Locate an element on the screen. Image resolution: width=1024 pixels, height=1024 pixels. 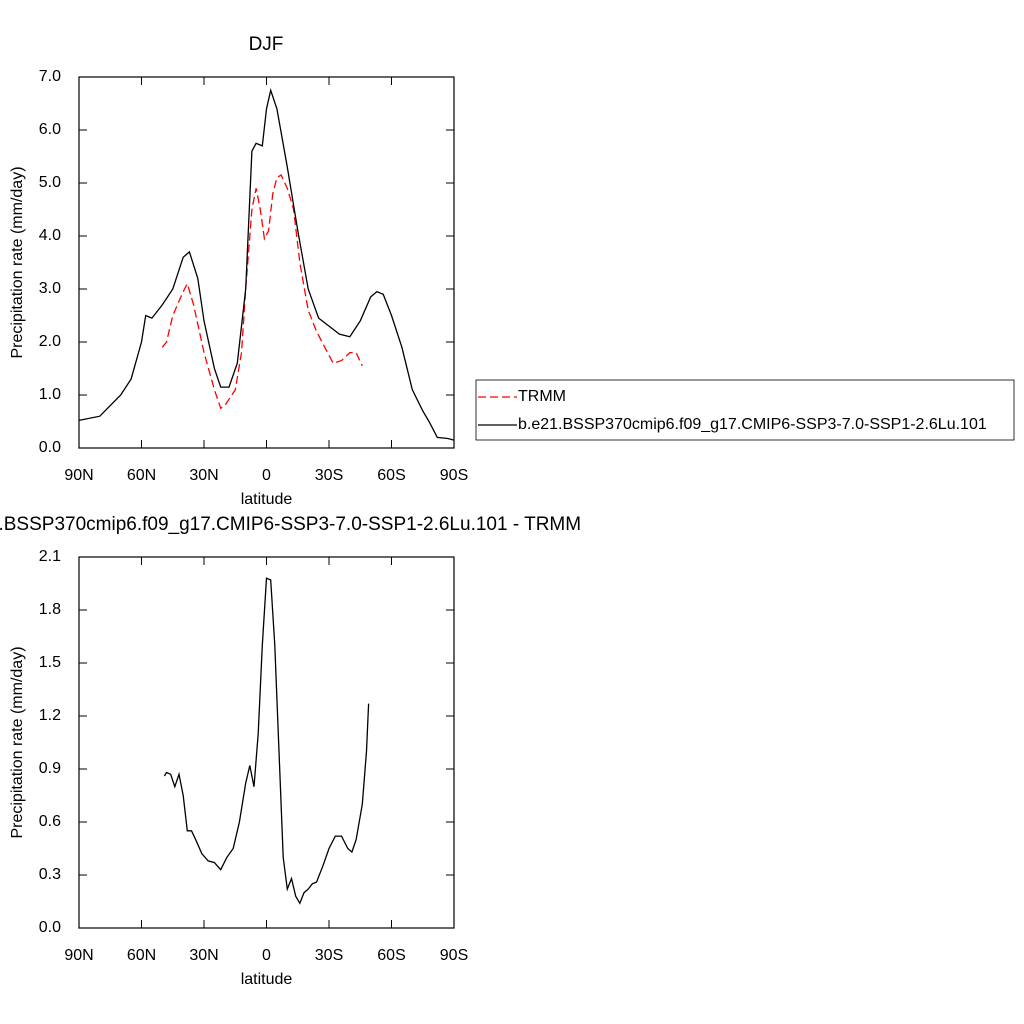
chart-title: DJF is located at coordinates (266, 44).